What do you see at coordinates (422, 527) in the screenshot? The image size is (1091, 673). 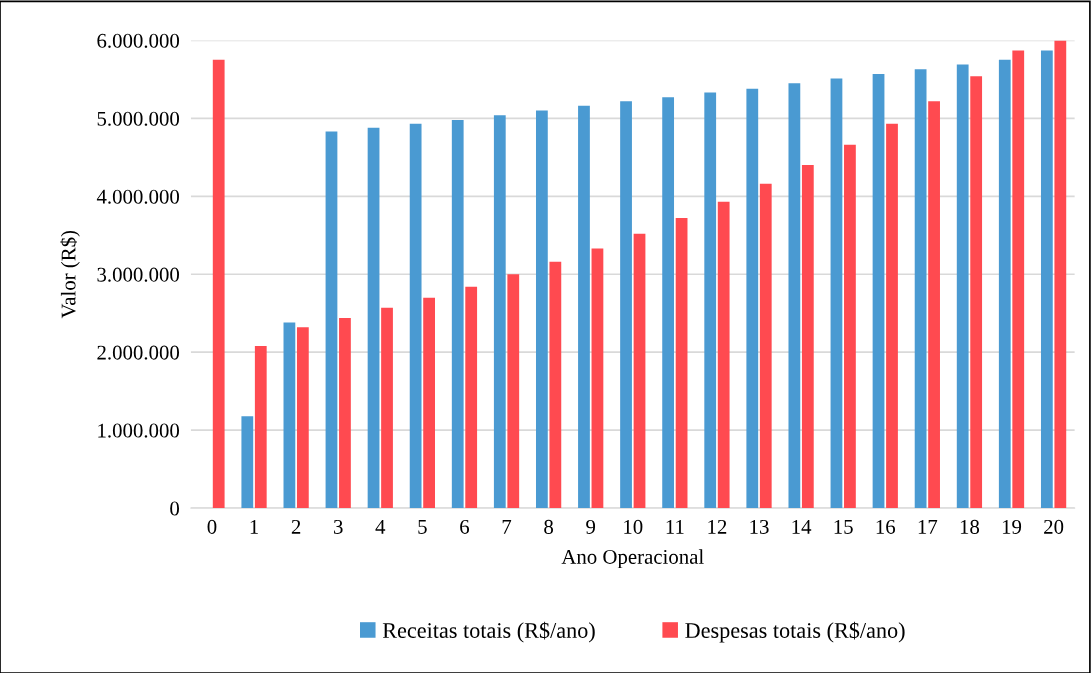 I see `x-tick-label: 5` at bounding box center [422, 527].